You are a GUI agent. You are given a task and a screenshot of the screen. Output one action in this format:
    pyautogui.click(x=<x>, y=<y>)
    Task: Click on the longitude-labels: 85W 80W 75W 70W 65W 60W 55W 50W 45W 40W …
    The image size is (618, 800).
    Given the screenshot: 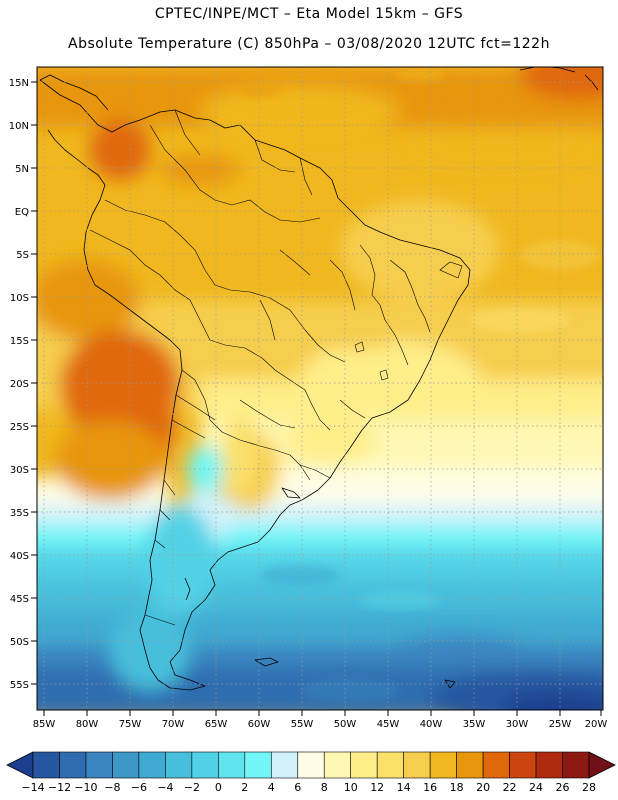 What is the action you would take?
    pyautogui.click(x=320, y=724)
    